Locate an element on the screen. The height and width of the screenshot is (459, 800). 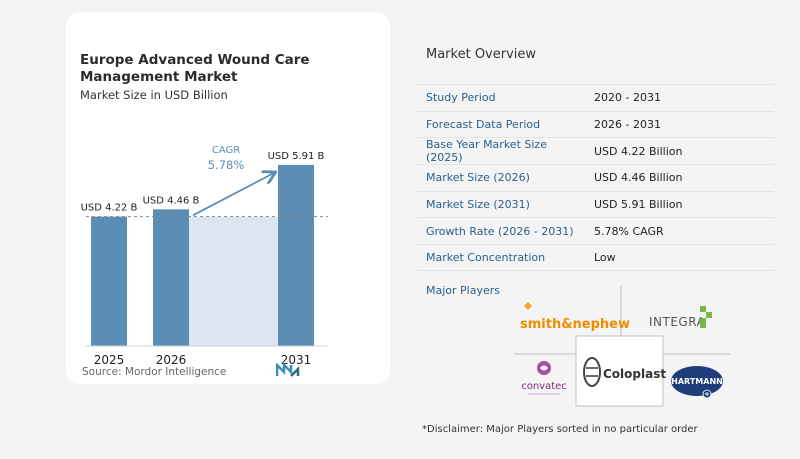
row-label: Forecast Data Period is located at coordinates (483, 125).